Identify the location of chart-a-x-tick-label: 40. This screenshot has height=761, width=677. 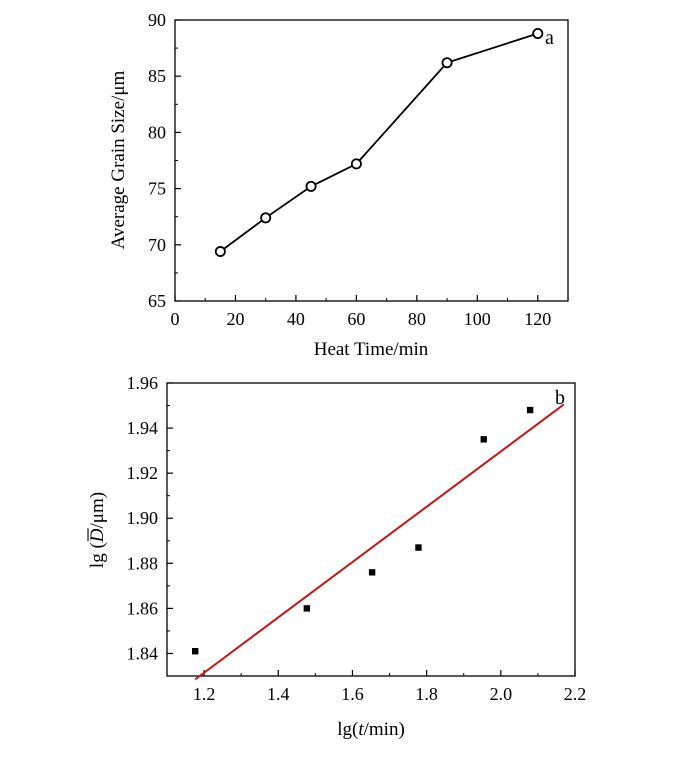
(296, 319).